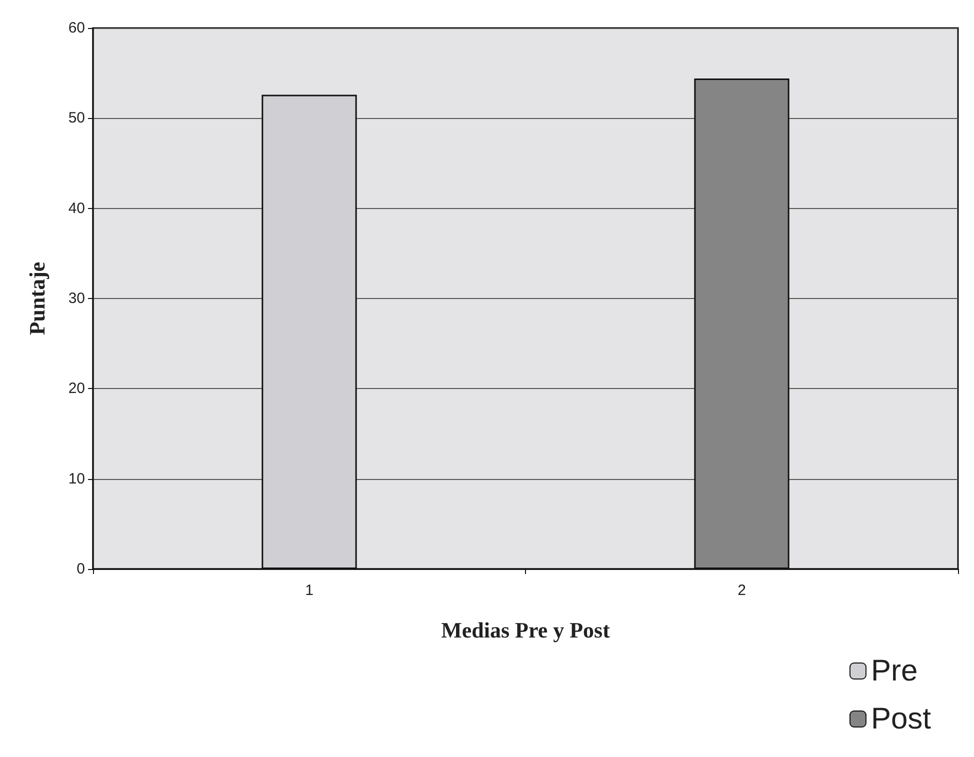 Image resolution: width=974 pixels, height=757 pixels. What do you see at coordinates (37, 299) in the screenshot?
I see `y-axis-title: Puntaje` at bounding box center [37, 299].